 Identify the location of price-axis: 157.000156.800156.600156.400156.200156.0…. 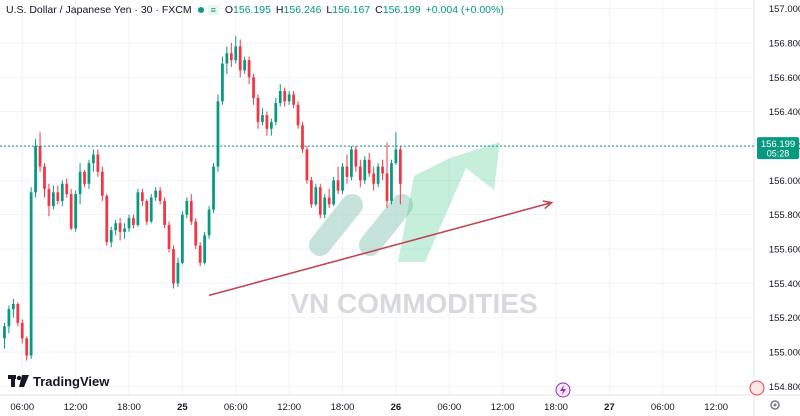
(784, 198).